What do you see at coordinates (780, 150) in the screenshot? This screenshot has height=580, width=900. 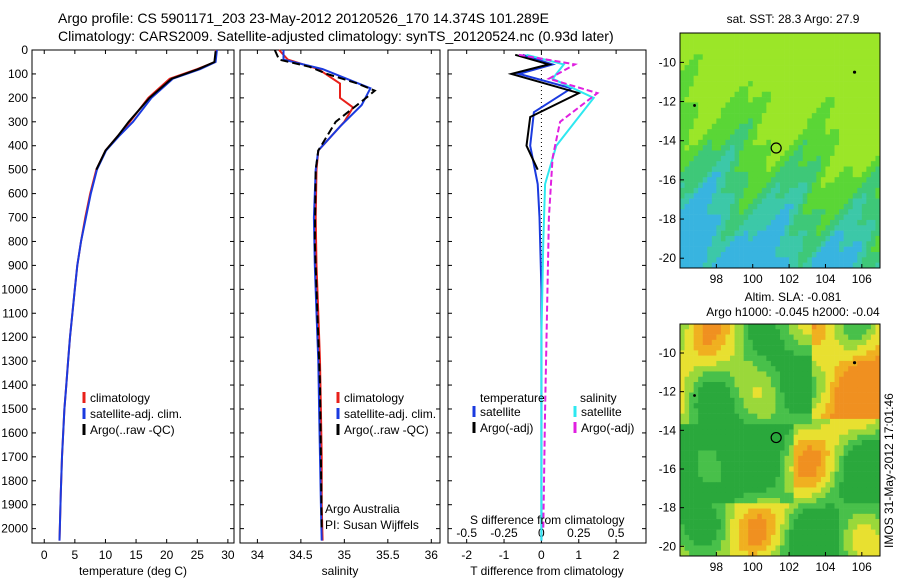 I see `sst-map-frame` at bounding box center [780, 150].